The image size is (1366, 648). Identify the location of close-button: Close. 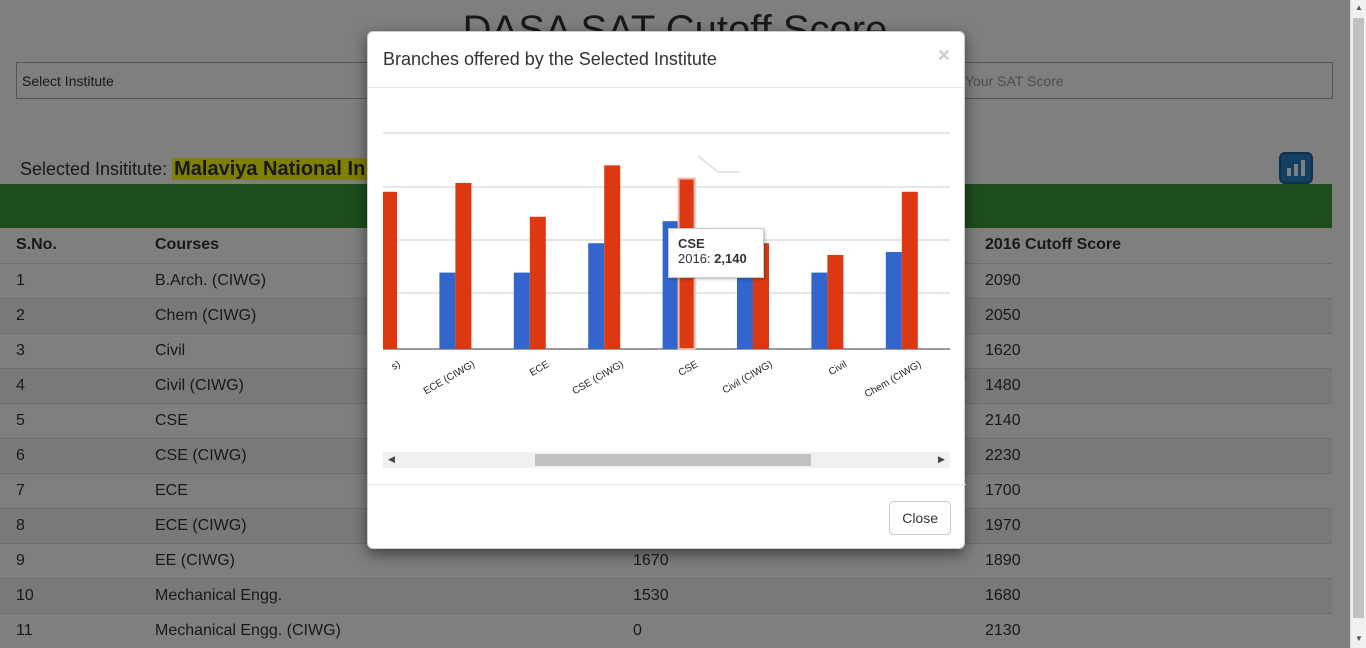
(920, 518).